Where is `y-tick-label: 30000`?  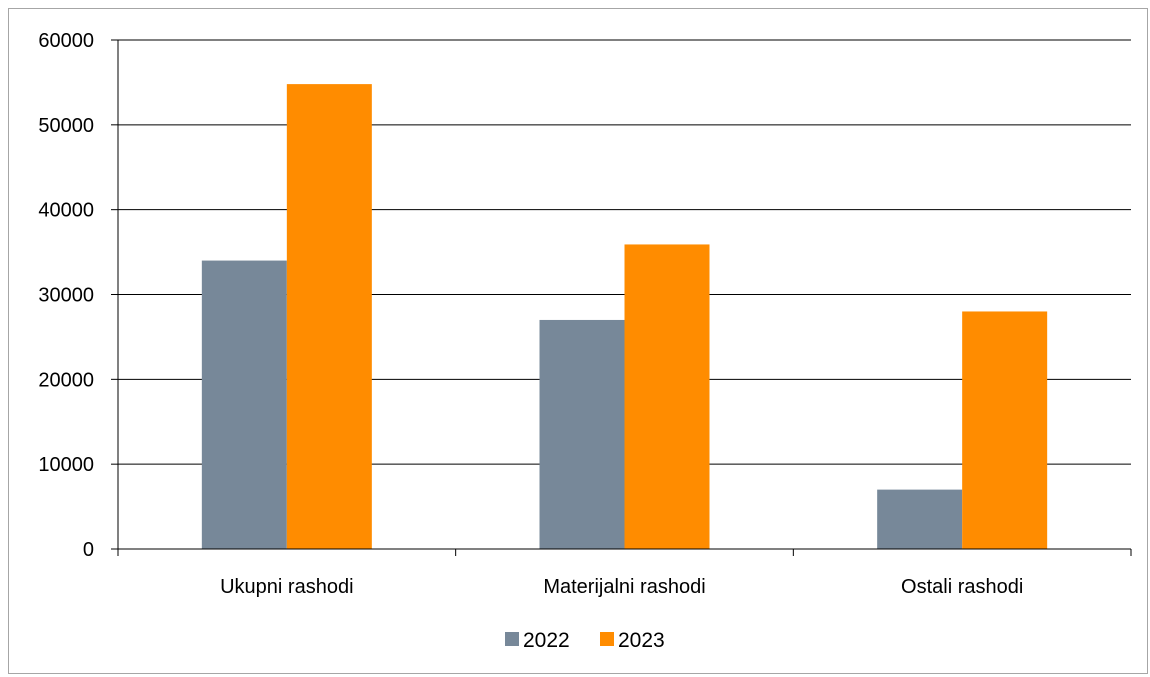 y-tick-label: 30000 is located at coordinates (66, 296).